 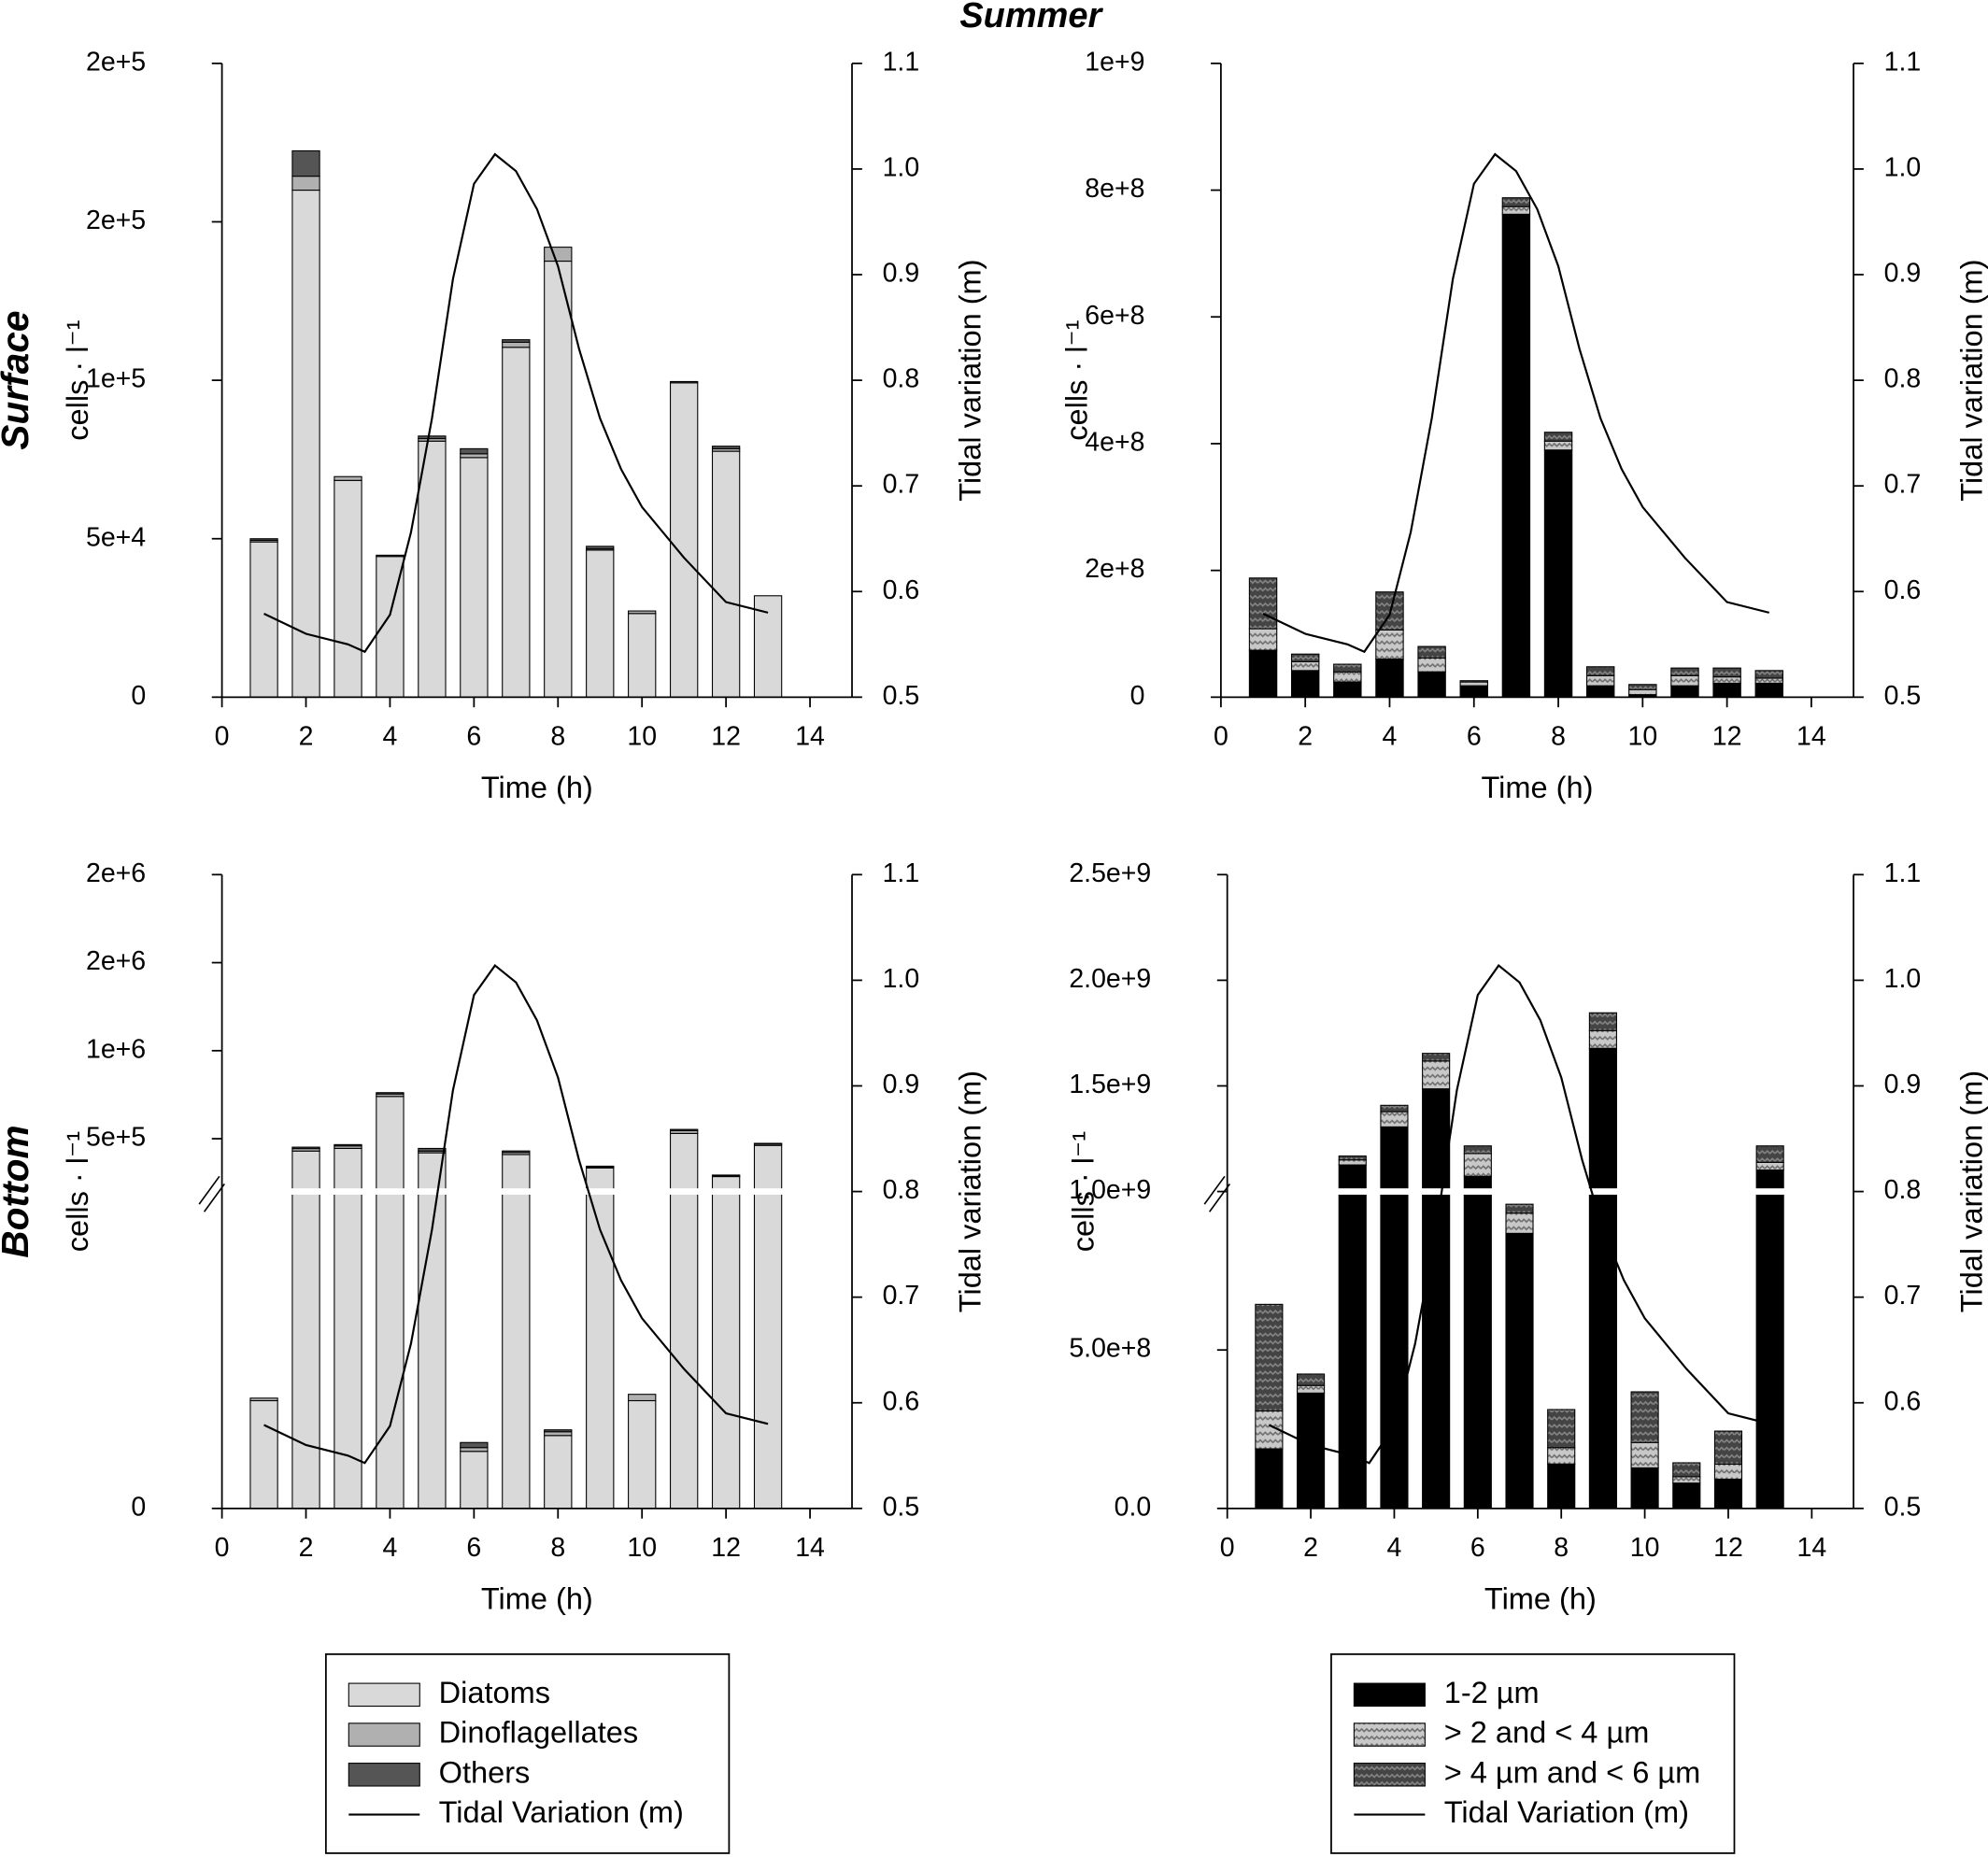 I want to click on y-tick-label: 2.5e+9, so click(x=1110, y=873).